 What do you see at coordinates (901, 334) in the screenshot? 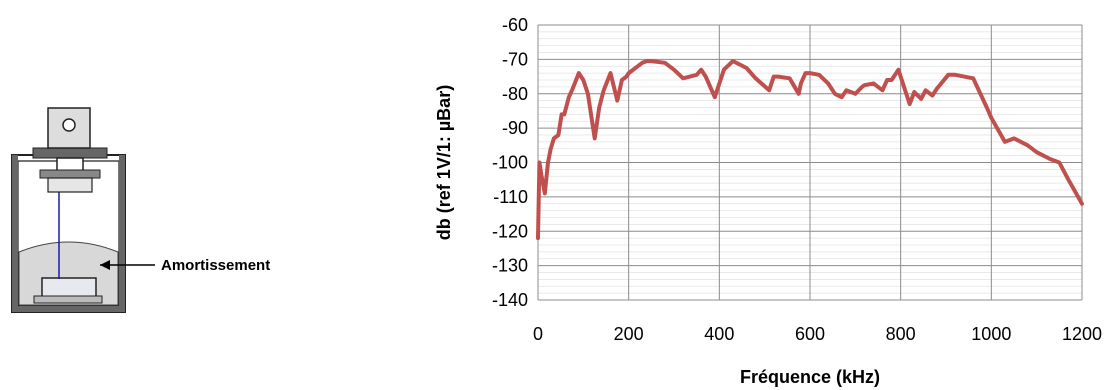
I see `x-tick-label: 800` at bounding box center [901, 334].